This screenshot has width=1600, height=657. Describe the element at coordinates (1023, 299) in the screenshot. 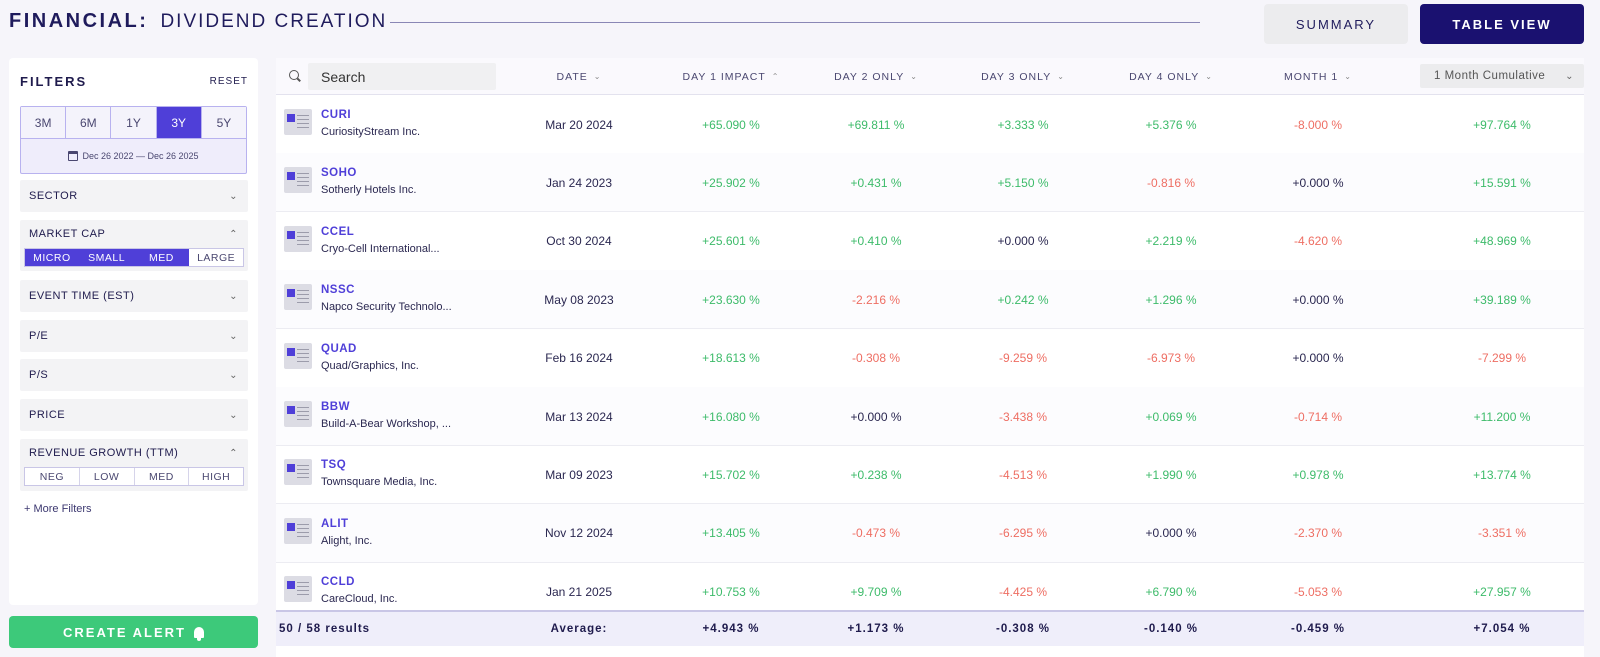

I see `cell-day3: +0.242 %` at that location.